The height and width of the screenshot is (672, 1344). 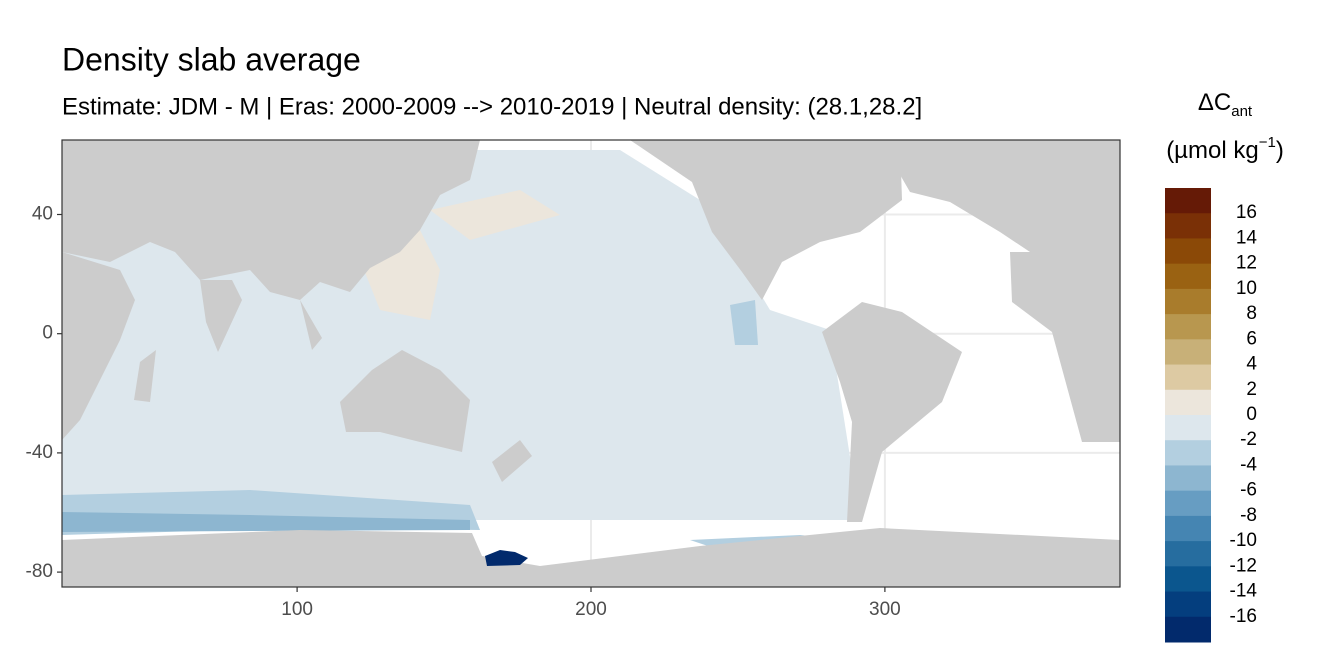 I want to click on x-tick-label: 100, so click(x=297, y=609).